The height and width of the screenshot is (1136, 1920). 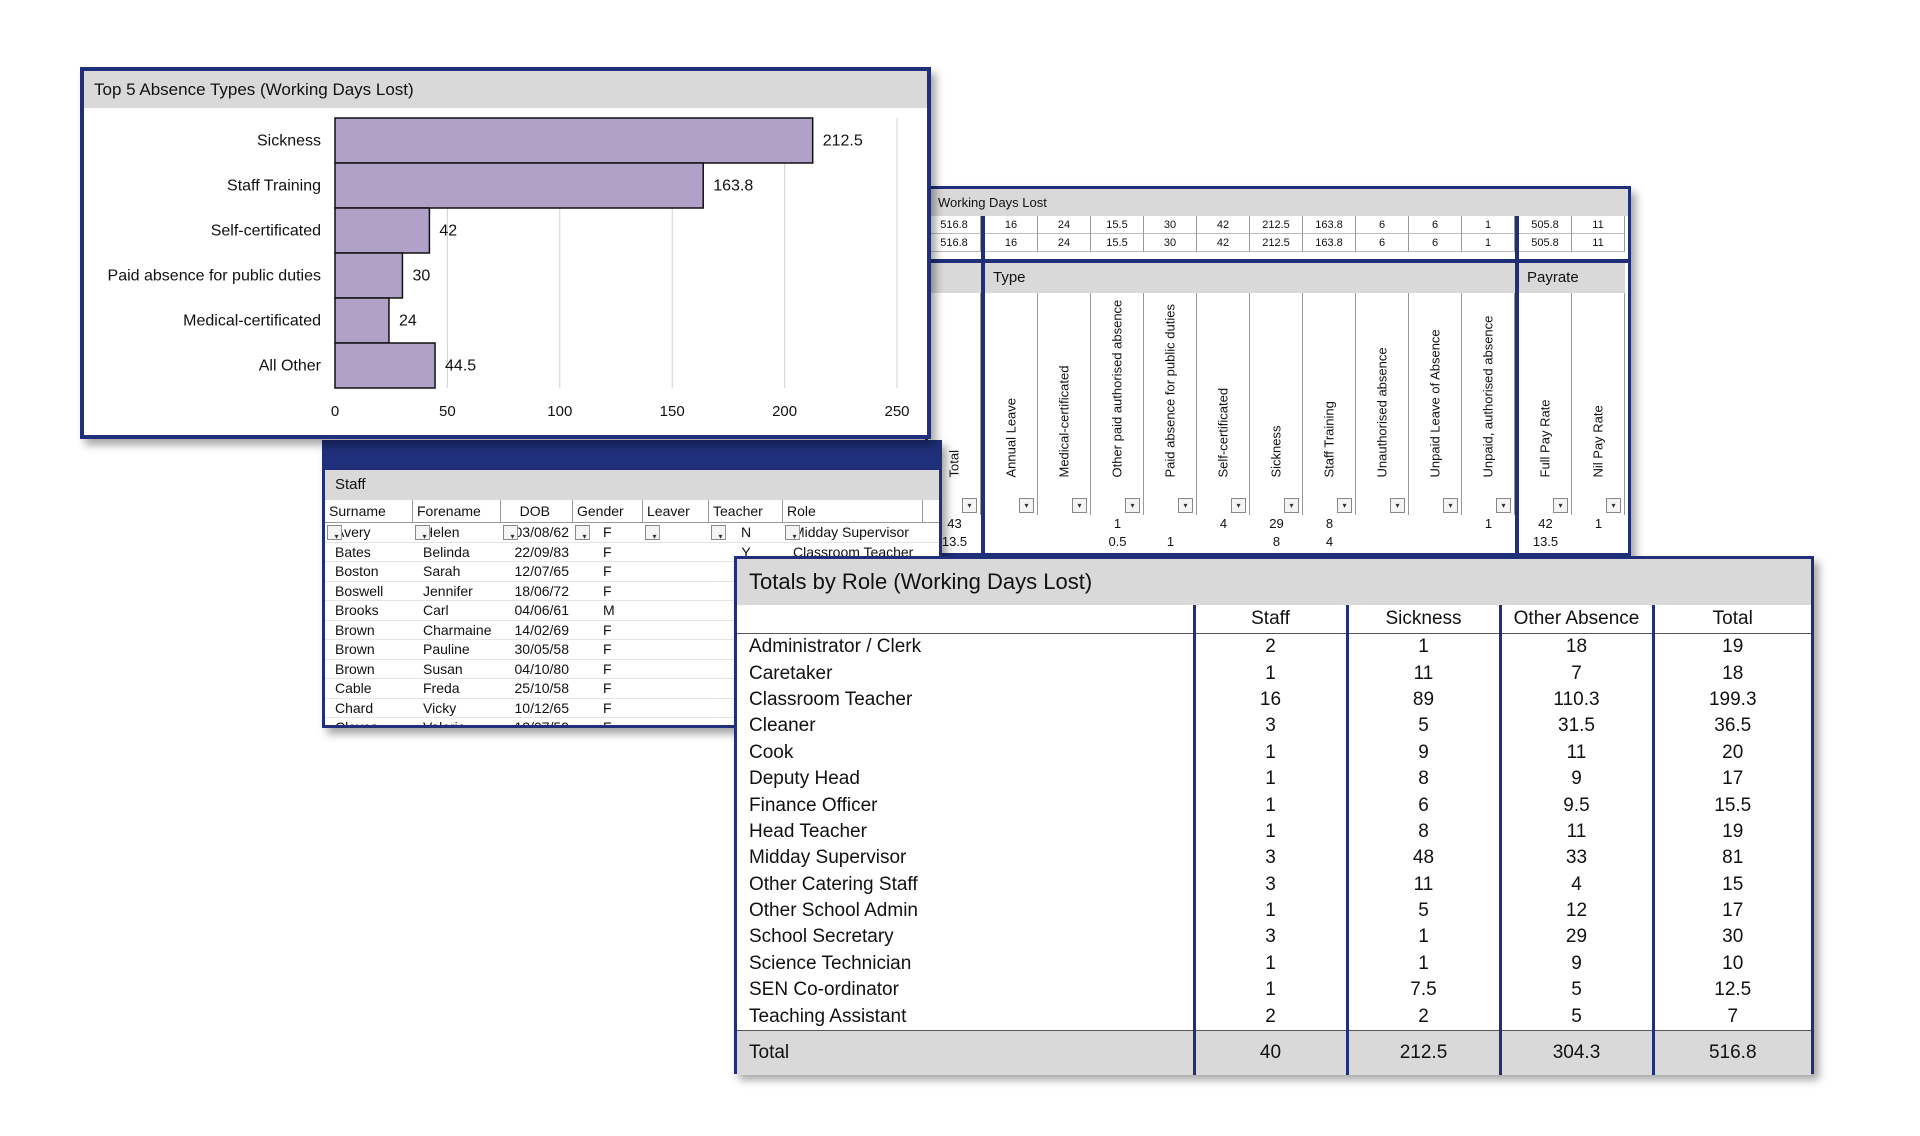 I want to click on role-row: Other Catering Staff 3 11 4 15, so click(x=1274, y=884).